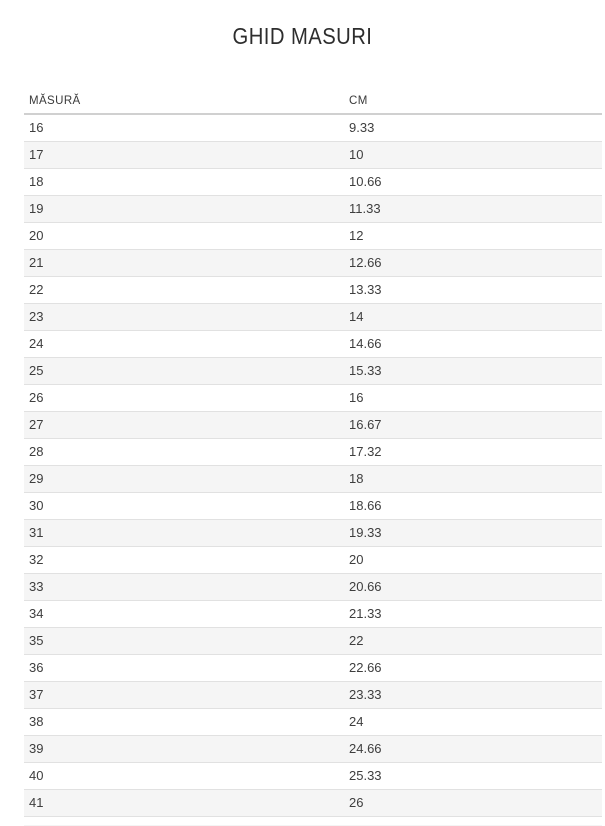 The image size is (605, 826). I want to click on cm-cell: 10.66, so click(365, 181).